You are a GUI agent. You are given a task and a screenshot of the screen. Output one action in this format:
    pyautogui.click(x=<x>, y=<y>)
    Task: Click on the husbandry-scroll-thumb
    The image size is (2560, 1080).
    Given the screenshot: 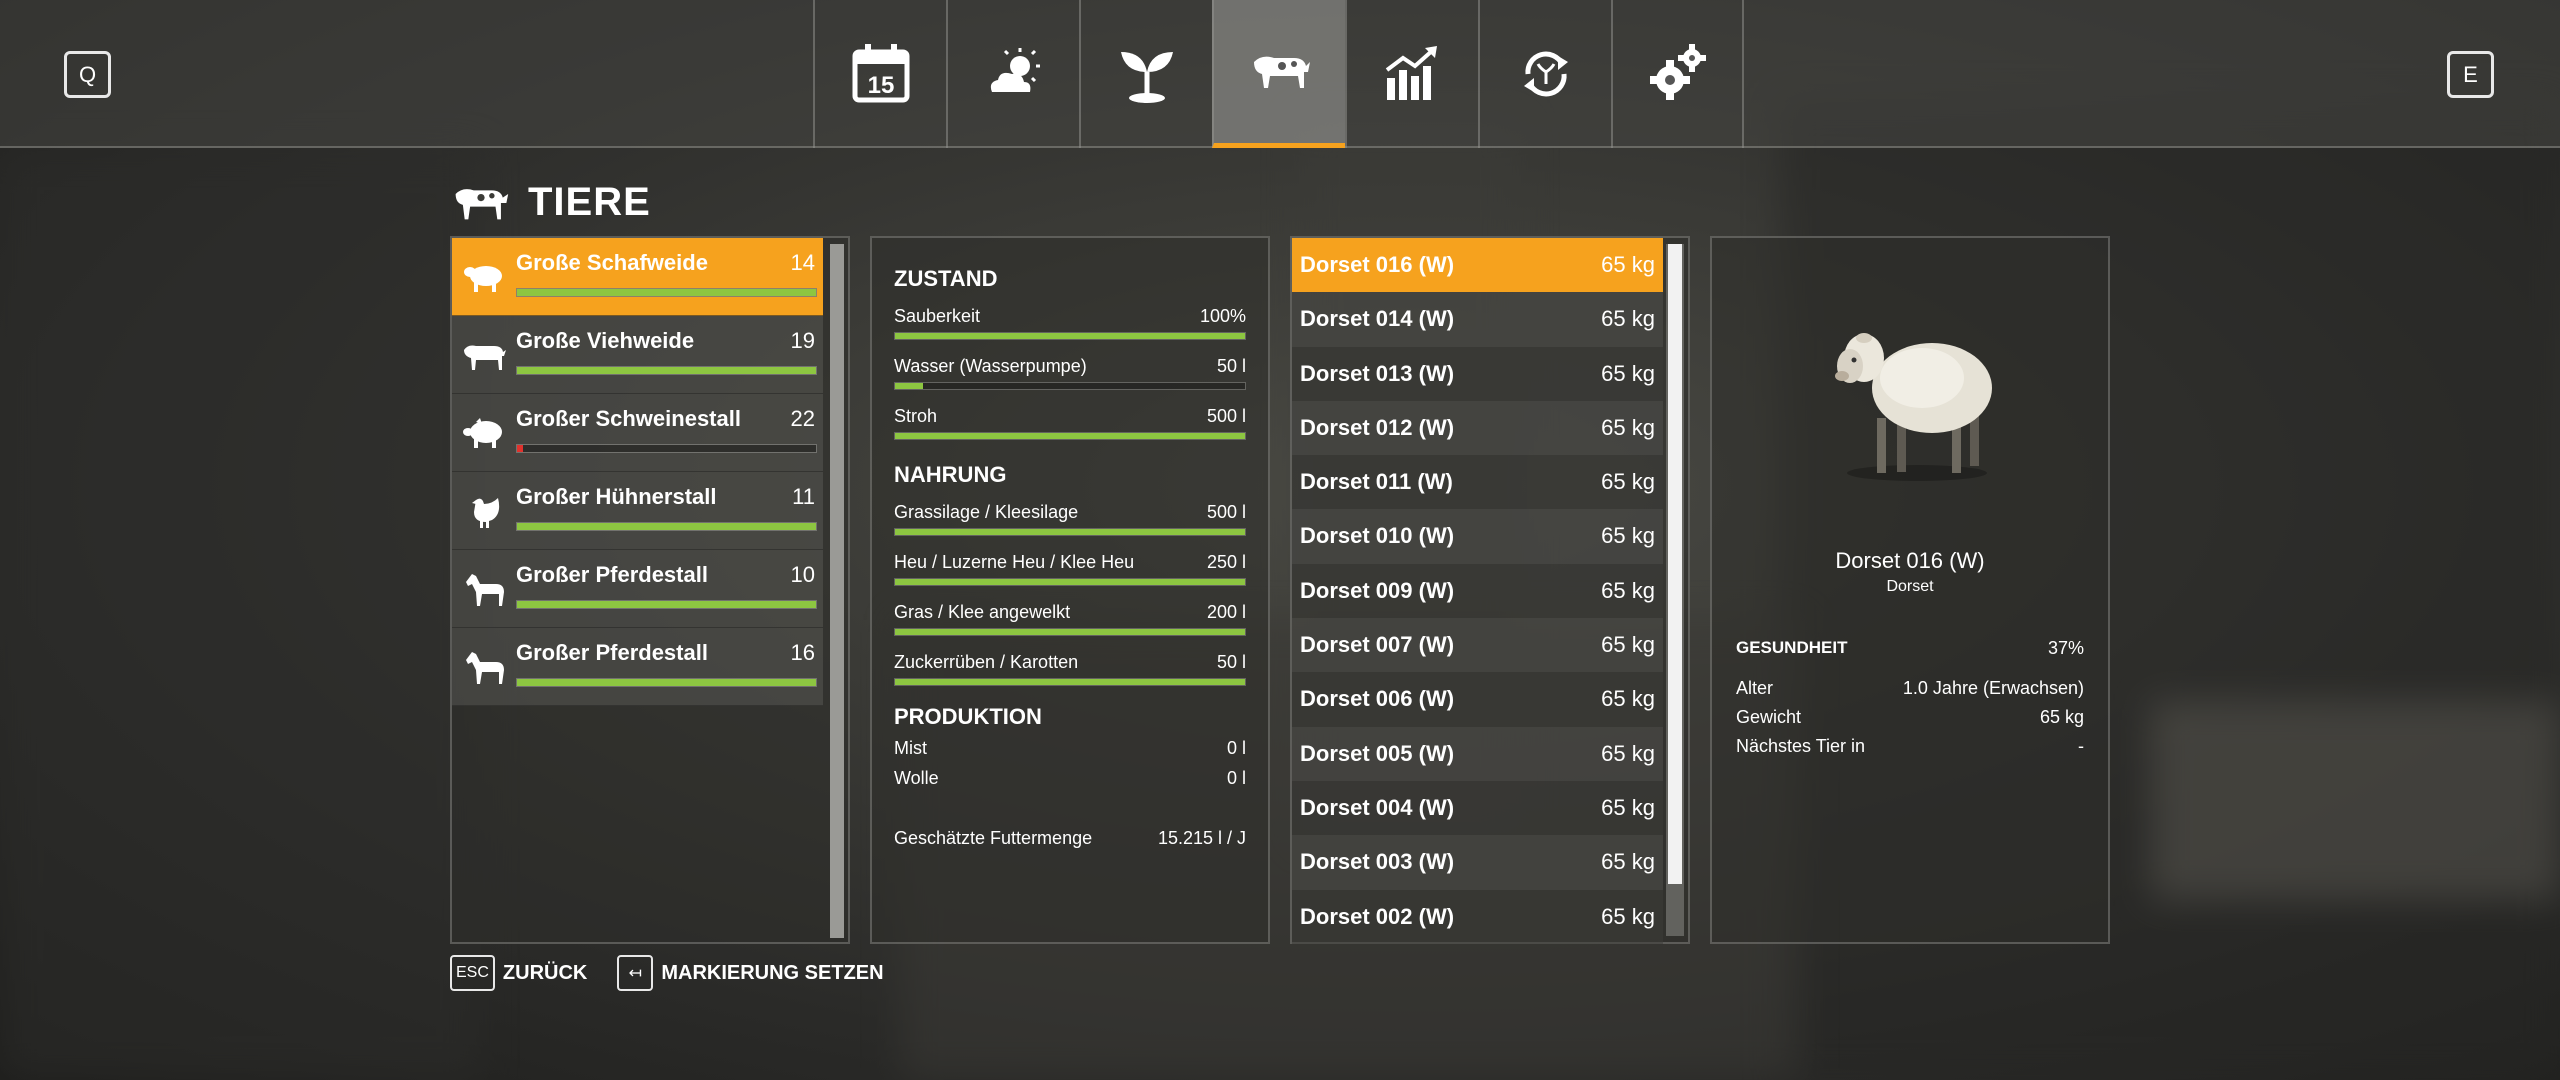 What is the action you would take?
    pyautogui.click(x=837, y=591)
    